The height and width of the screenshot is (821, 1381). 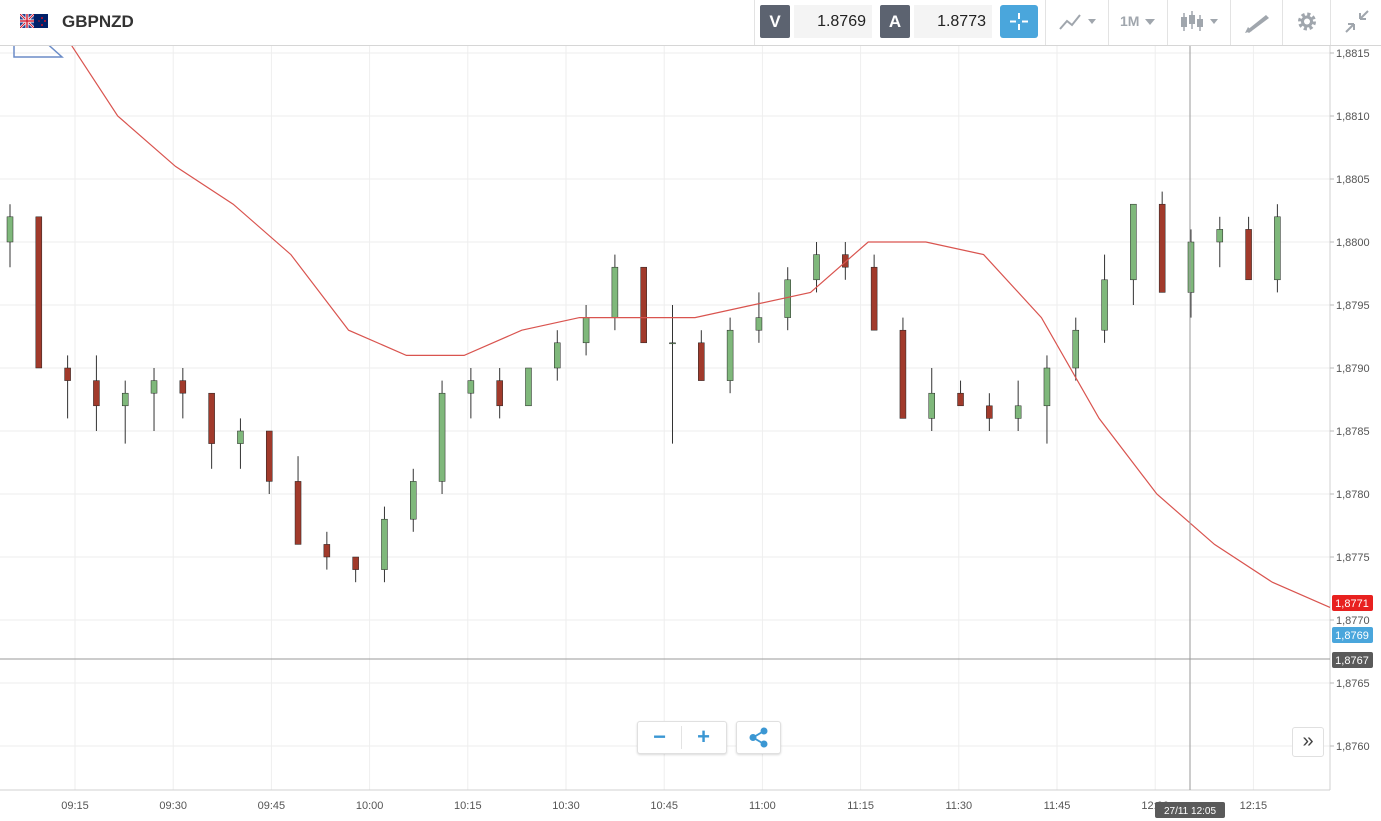 What do you see at coordinates (659, 736) in the screenshot?
I see `zoom-out-button: −` at bounding box center [659, 736].